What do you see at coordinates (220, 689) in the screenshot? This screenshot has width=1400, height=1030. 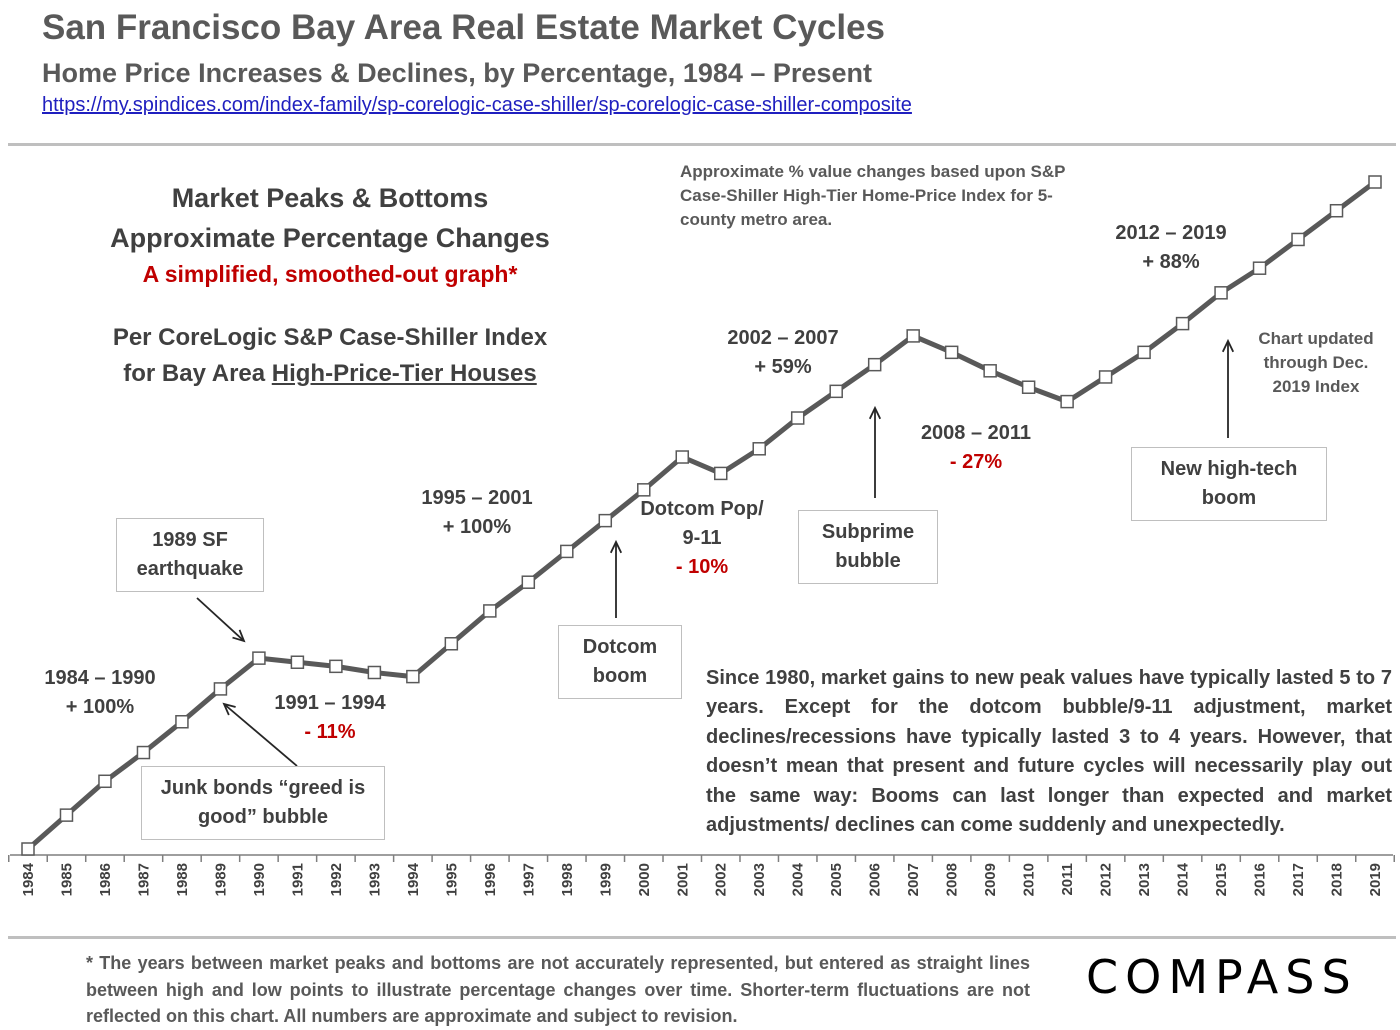 I see `data-point-1989` at bounding box center [220, 689].